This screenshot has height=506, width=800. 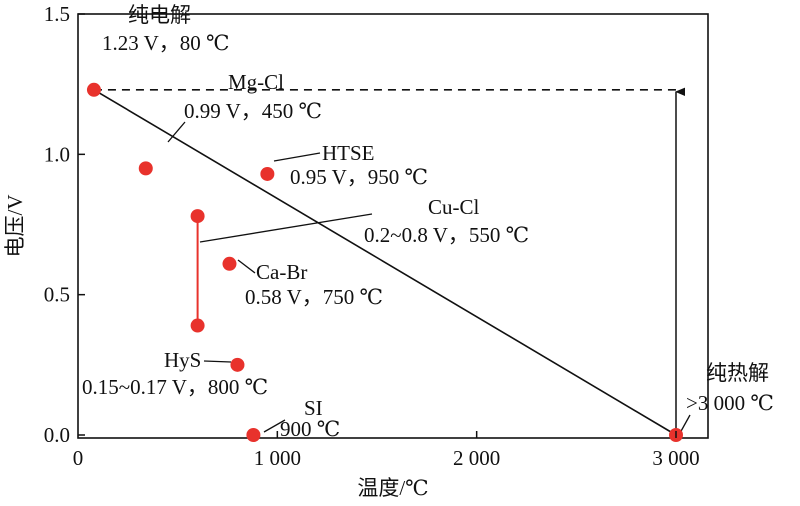 I want to click on hys-detail: 0.15~0.17 V，800 ℃, so click(x=175, y=387).